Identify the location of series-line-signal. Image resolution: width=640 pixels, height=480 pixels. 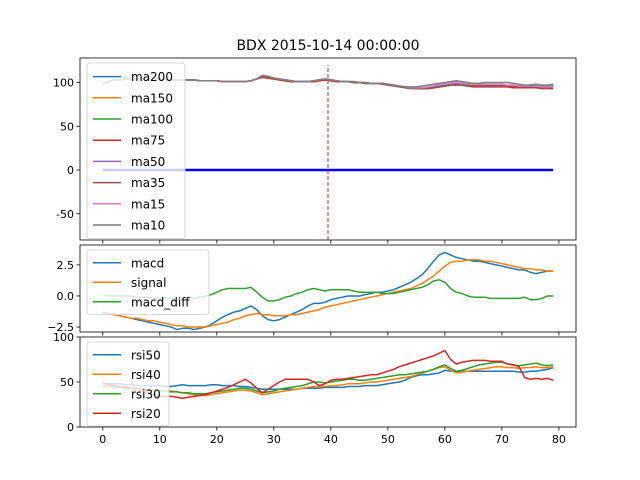
(328, 293).